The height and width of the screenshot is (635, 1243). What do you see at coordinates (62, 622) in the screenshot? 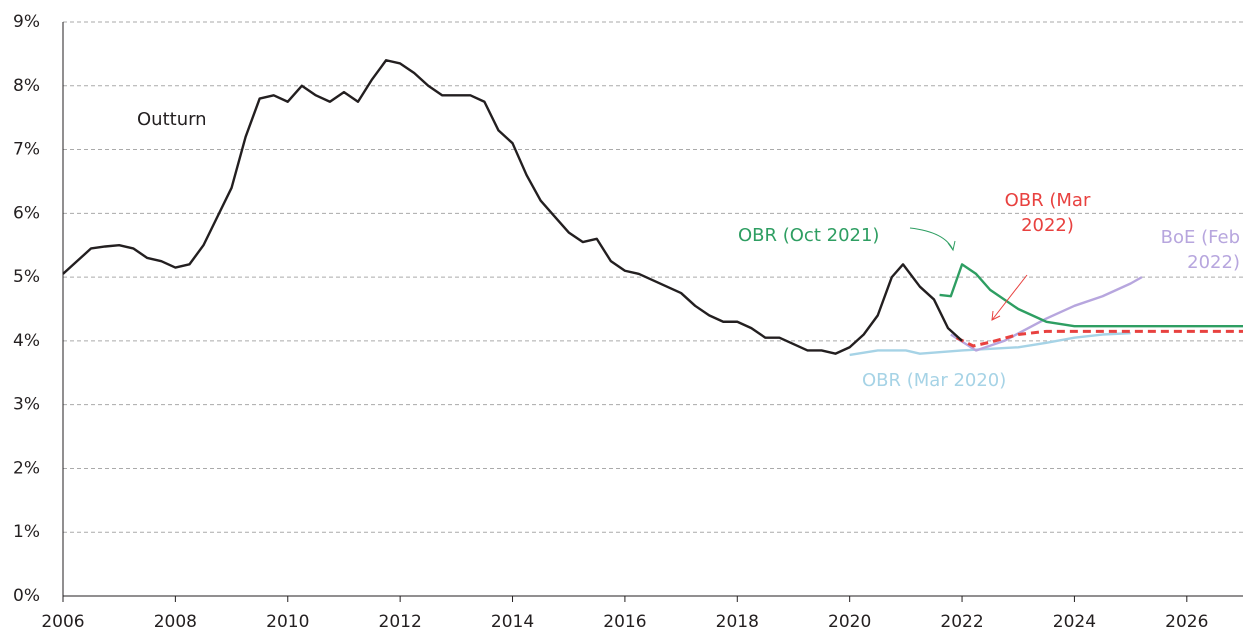
I see `x-tick-label: 2006` at bounding box center [62, 622].